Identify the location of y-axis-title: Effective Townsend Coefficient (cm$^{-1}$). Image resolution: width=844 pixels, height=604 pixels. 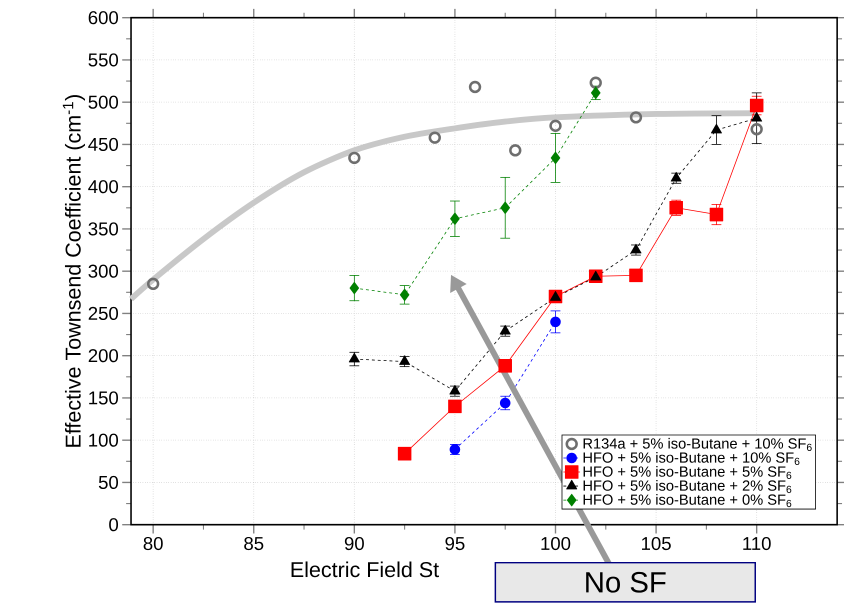
(73, 271).